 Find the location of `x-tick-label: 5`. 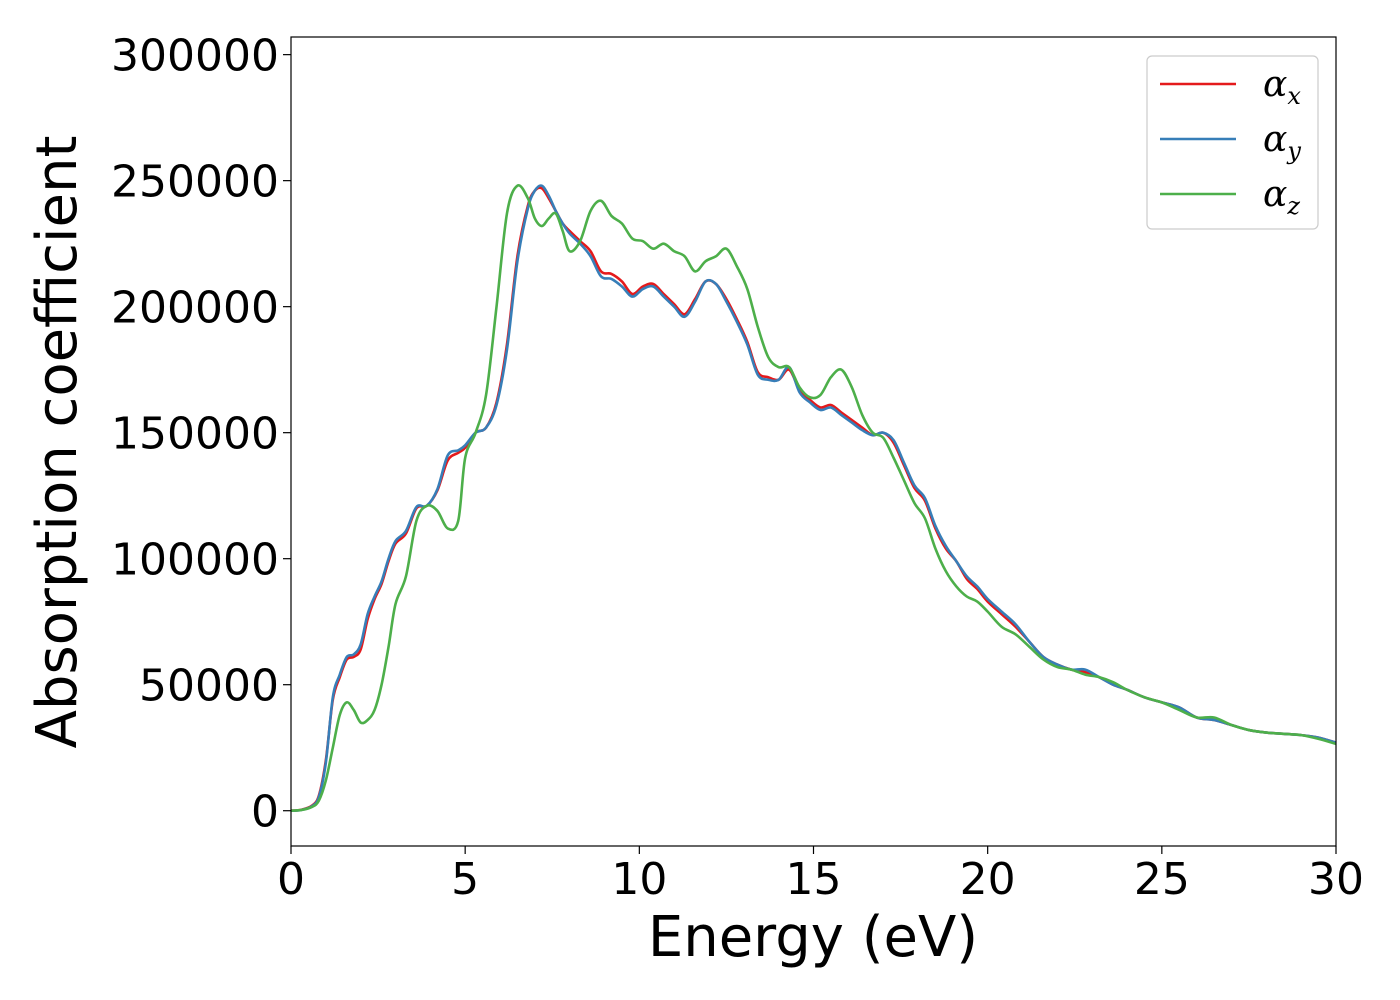

x-tick-label: 5 is located at coordinates (465, 879).